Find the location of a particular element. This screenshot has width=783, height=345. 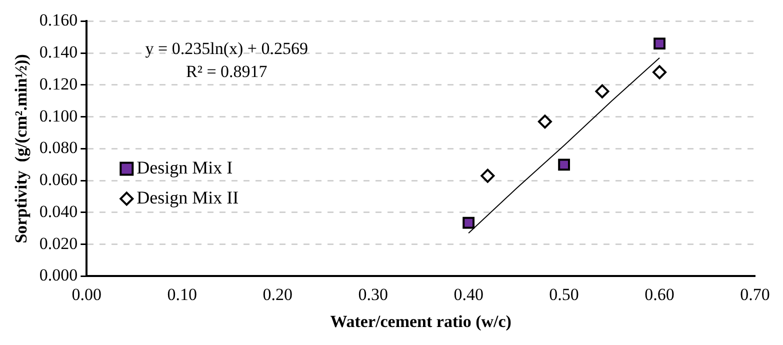

legend-label: Design Mix I is located at coordinates (184, 167).